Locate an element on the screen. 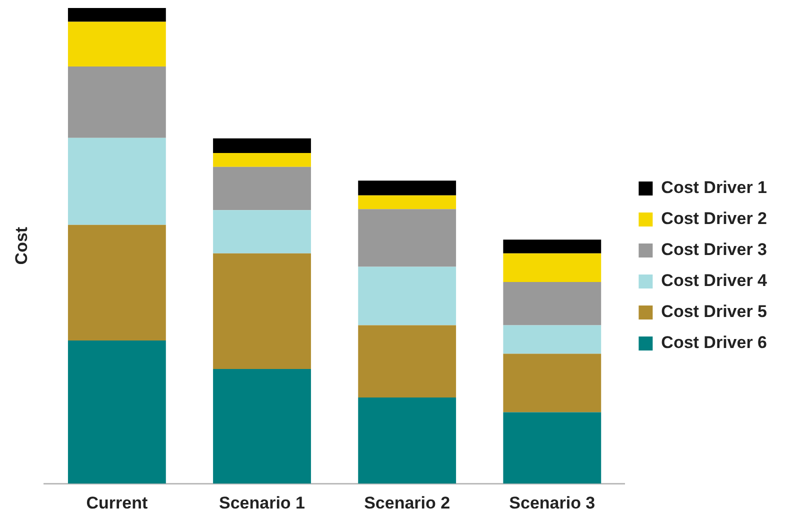 This screenshot has height=532, width=795. legend-label: Cost Driver 2 is located at coordinates (714, 218).